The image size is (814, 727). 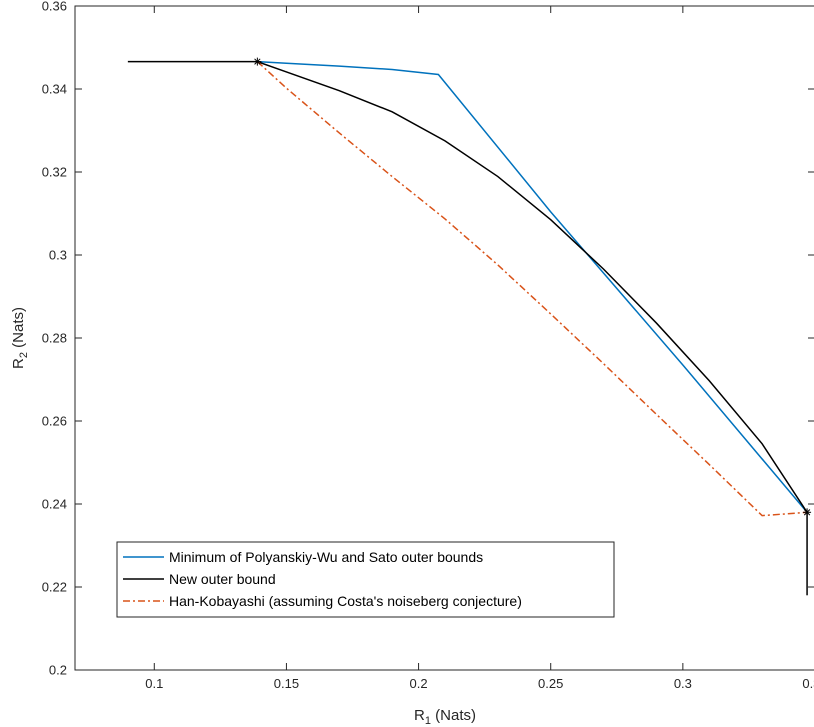 I want to click on x-tick-label: 0.35, so click(x=808, y=683).